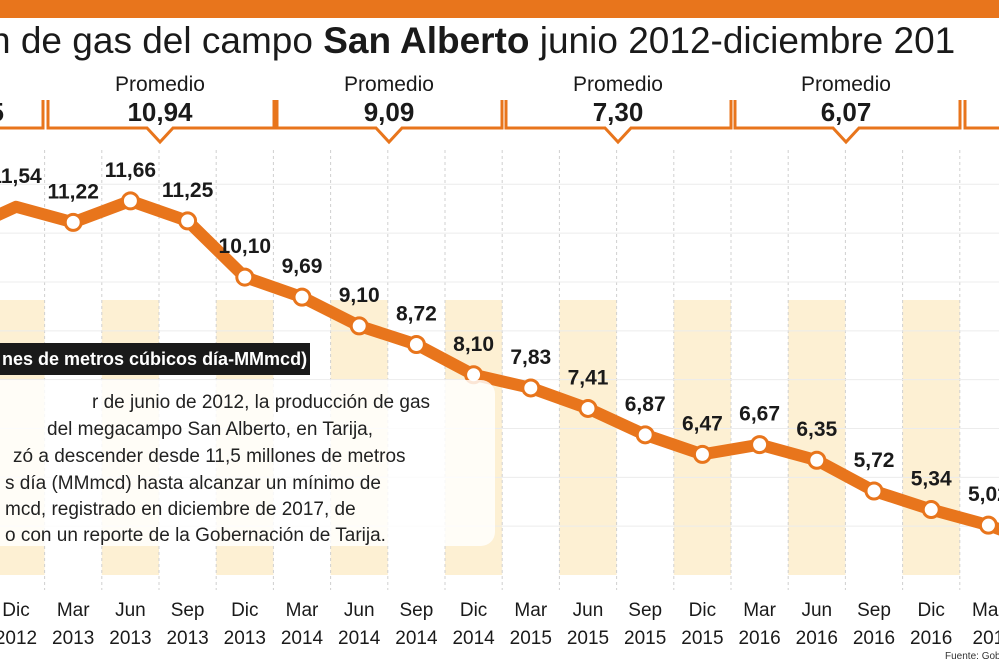  I want to click on unit-label: nes de metros cúbicos día-MMmcd), so click(155, 359).